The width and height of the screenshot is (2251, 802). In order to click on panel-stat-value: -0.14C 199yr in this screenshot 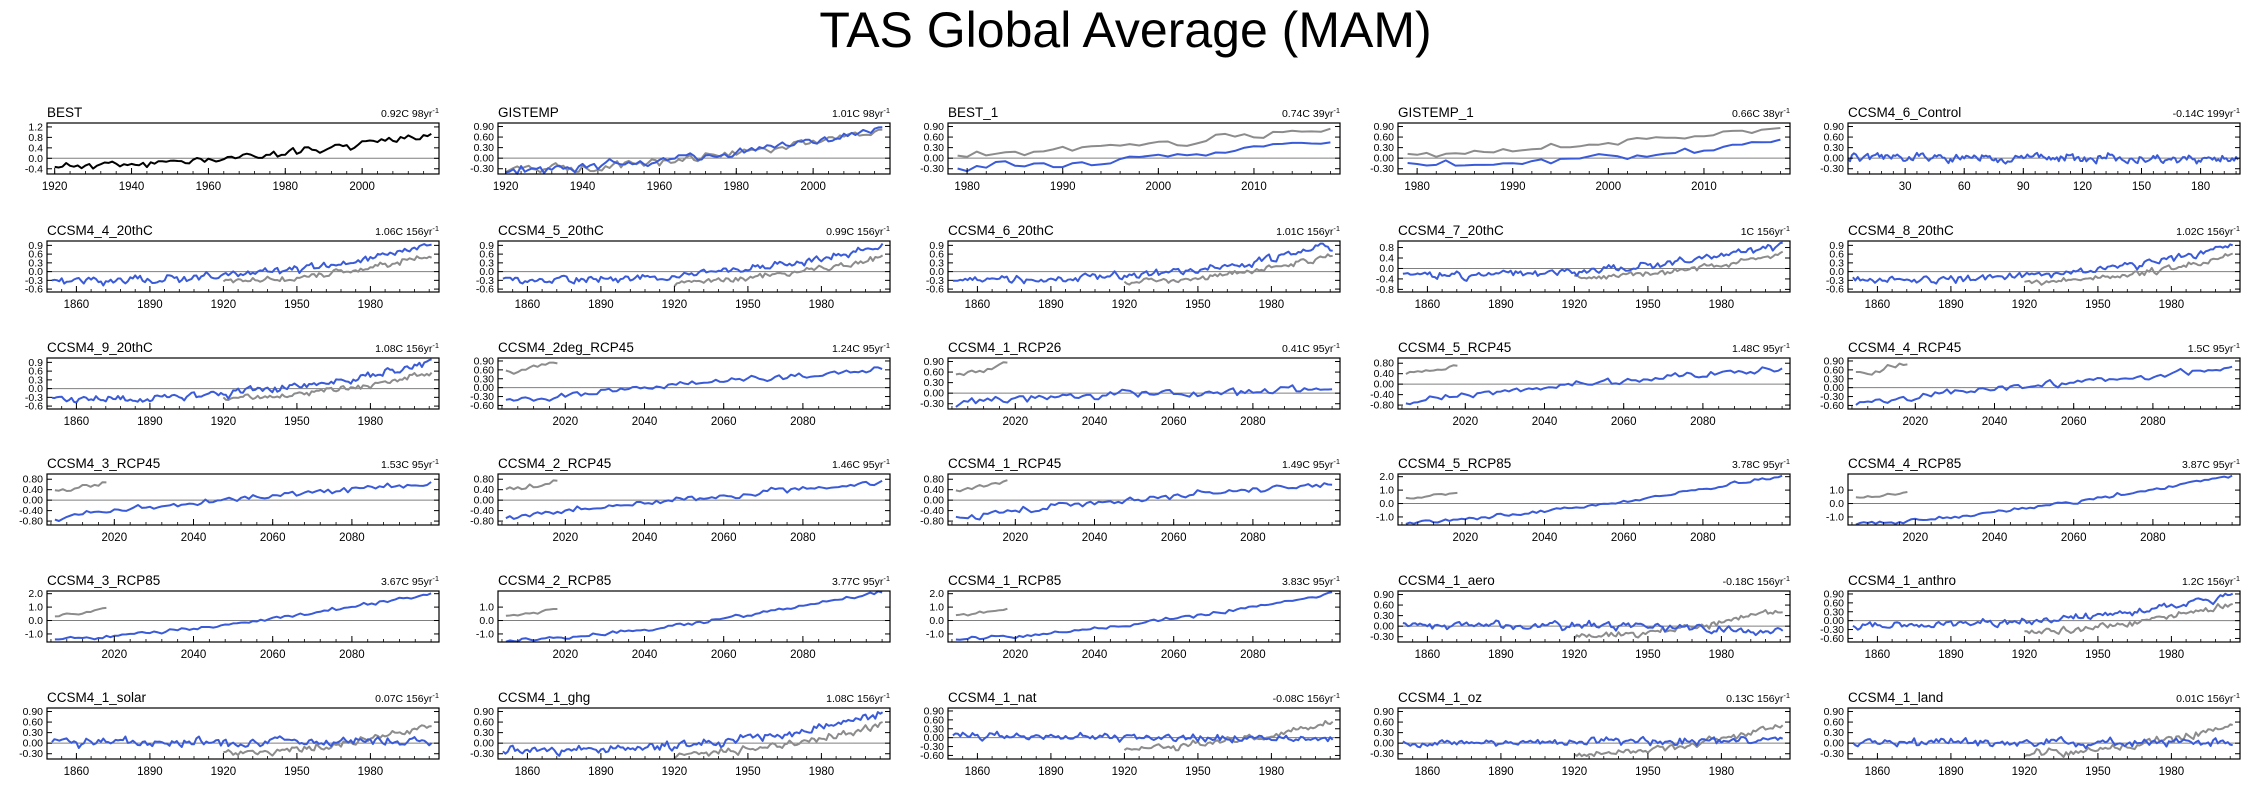, I will do `click(2203, 114)`.